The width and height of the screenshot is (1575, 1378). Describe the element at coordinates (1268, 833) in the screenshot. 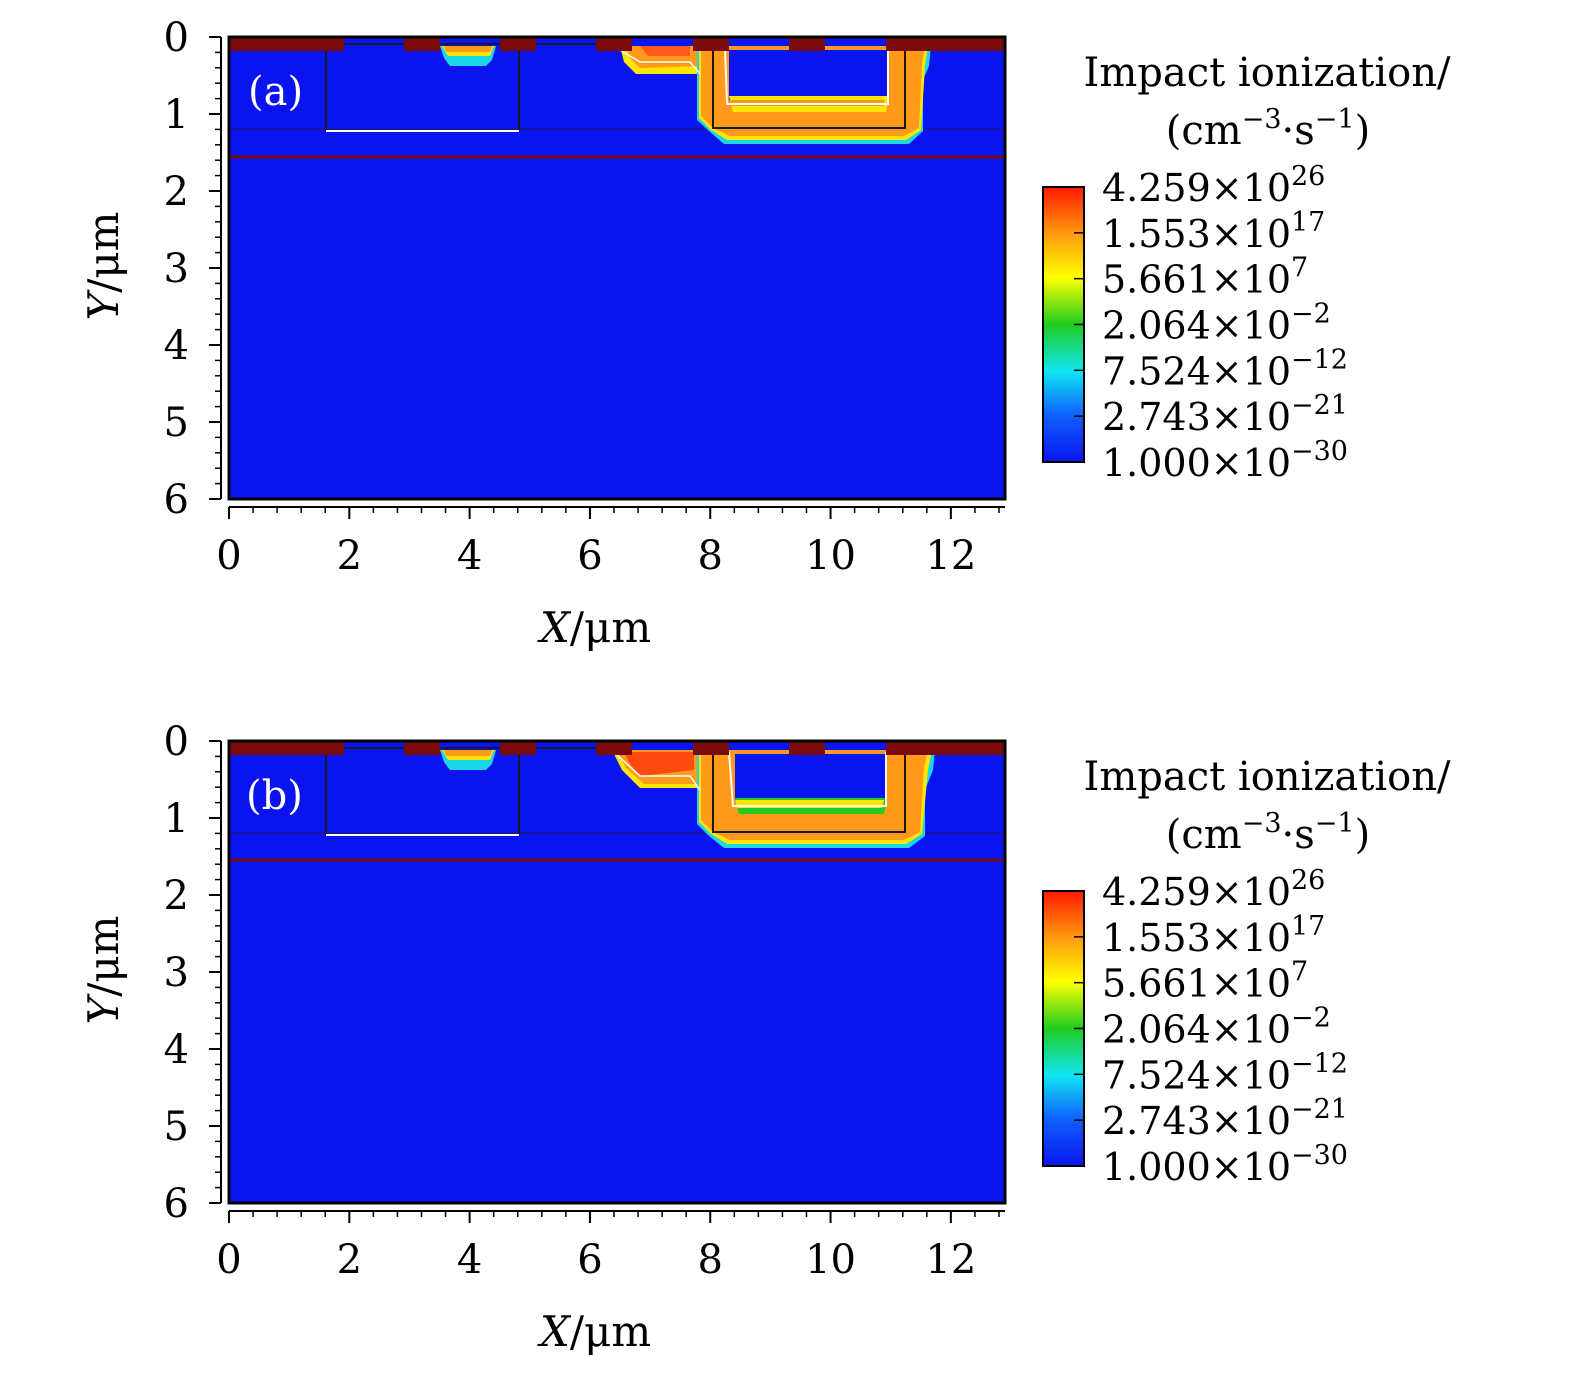

I see `colorbar-unit-b: (cm−3·s−1)` at that location.